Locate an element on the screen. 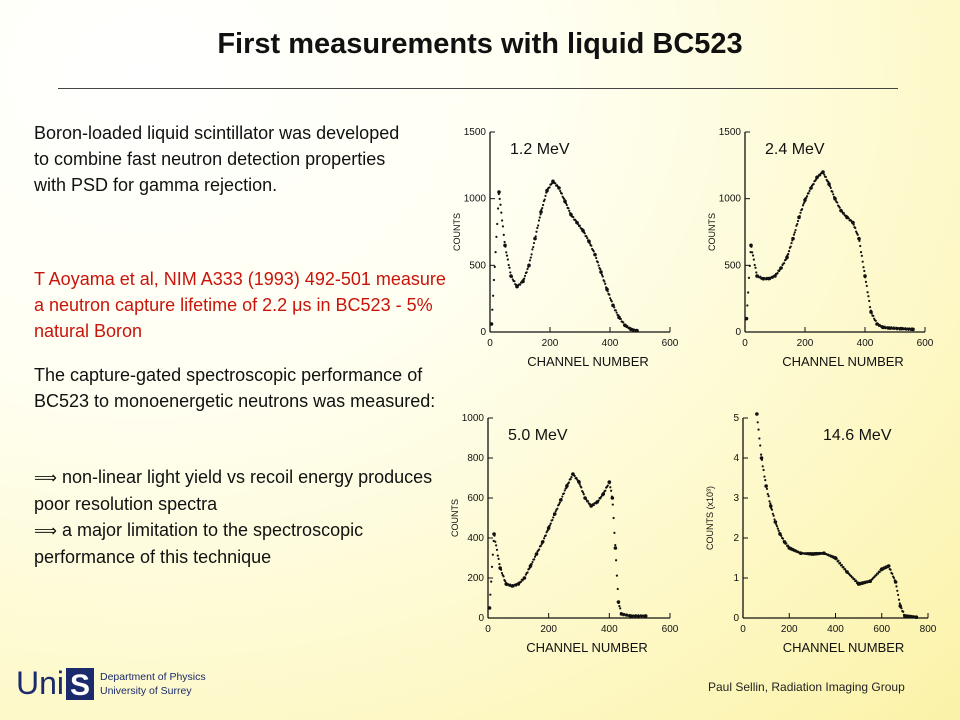 The height and width of the screenshot is (720, 960). mu-symbol: μ is located at coordinates (297, 305).